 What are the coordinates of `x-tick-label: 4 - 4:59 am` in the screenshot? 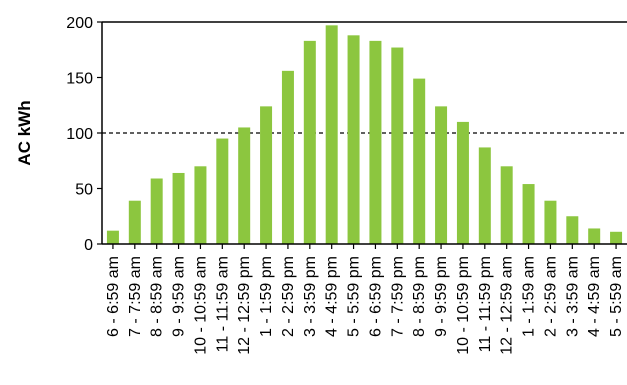 It's located at (594, 296).